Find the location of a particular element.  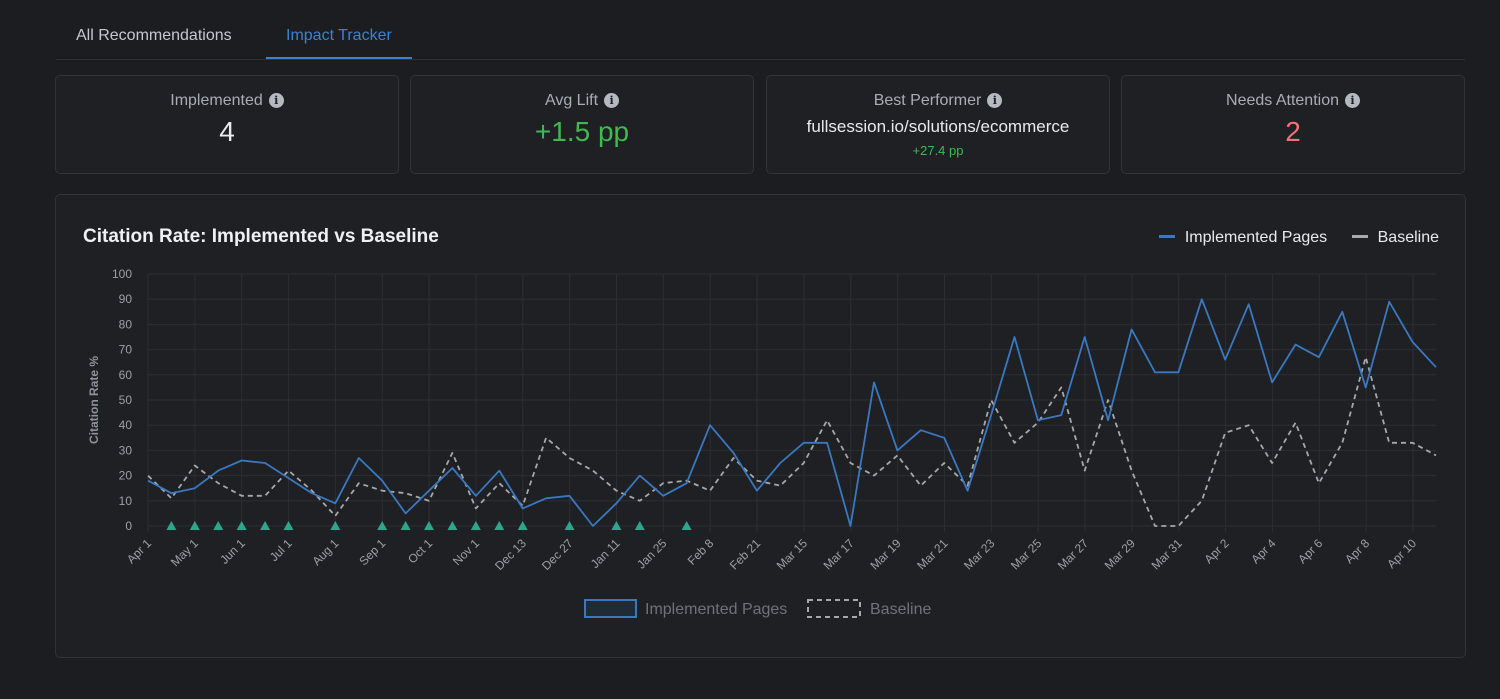

avg-lift-value: +1.5 pp is located at coordinates (582, 131).